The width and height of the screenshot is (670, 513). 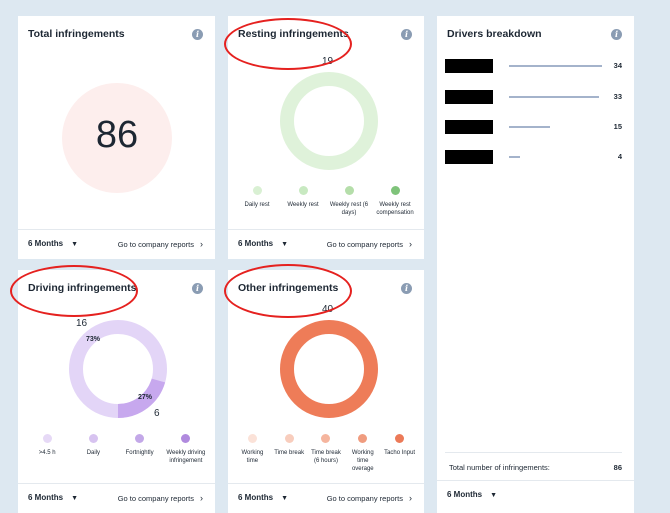 What do you see at coordinates (186, 457) in the screenshot?
I see `legend-label: Weekly driving infringement` at bounding box center [186, 457].